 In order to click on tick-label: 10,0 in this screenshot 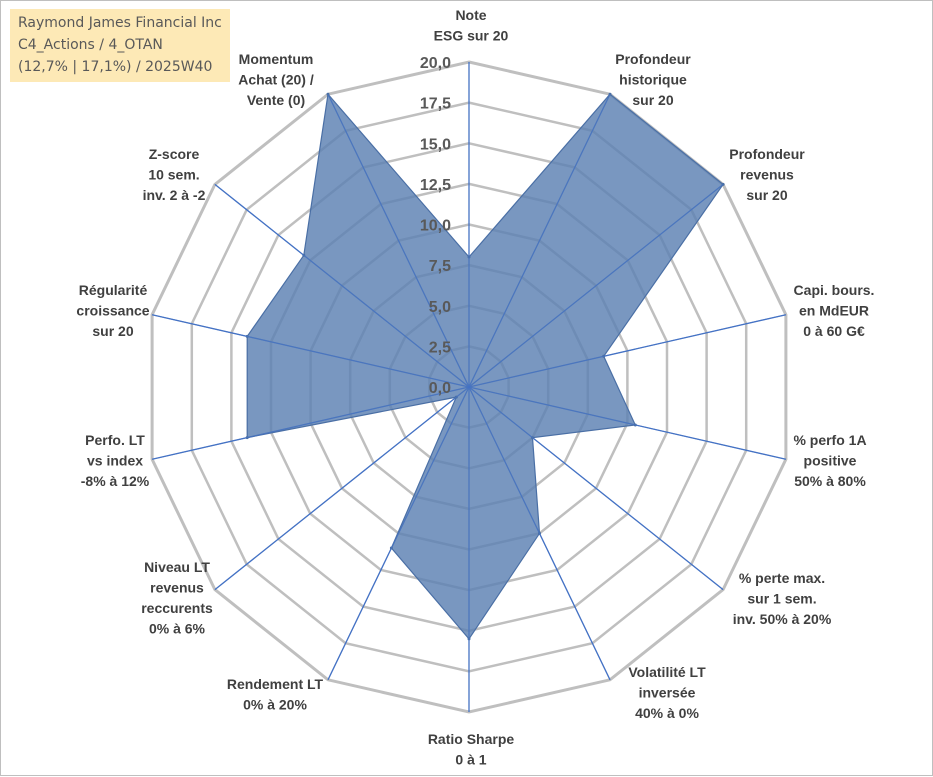, I will do `click(435, 226)`.